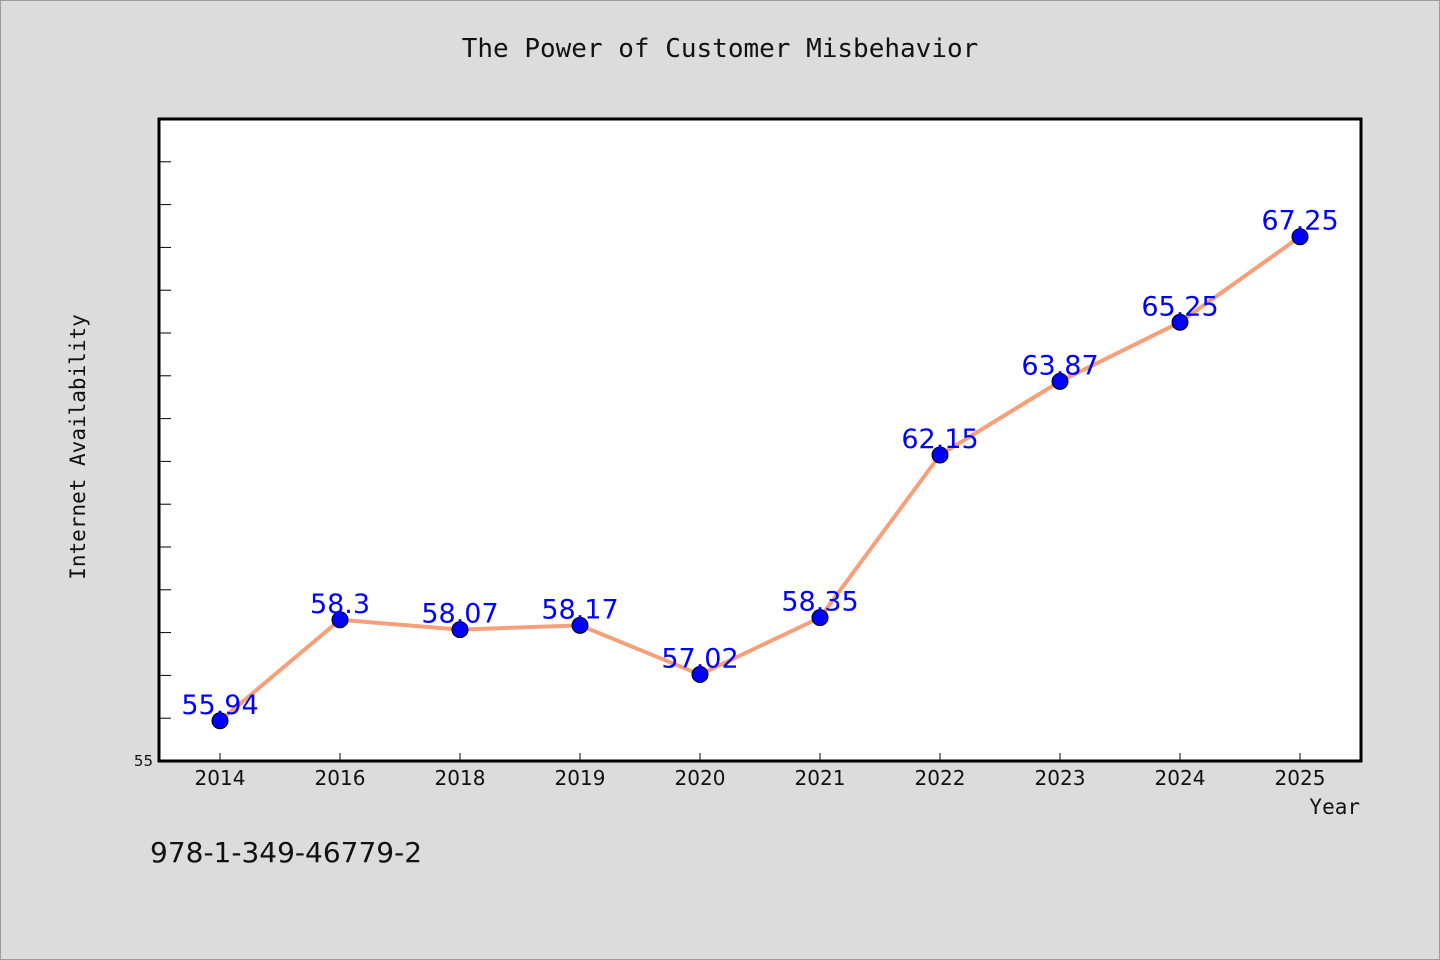 The height and width of the screenshot is (960, 1440). I want to click on data-label: 55.94, so click(219, 705).